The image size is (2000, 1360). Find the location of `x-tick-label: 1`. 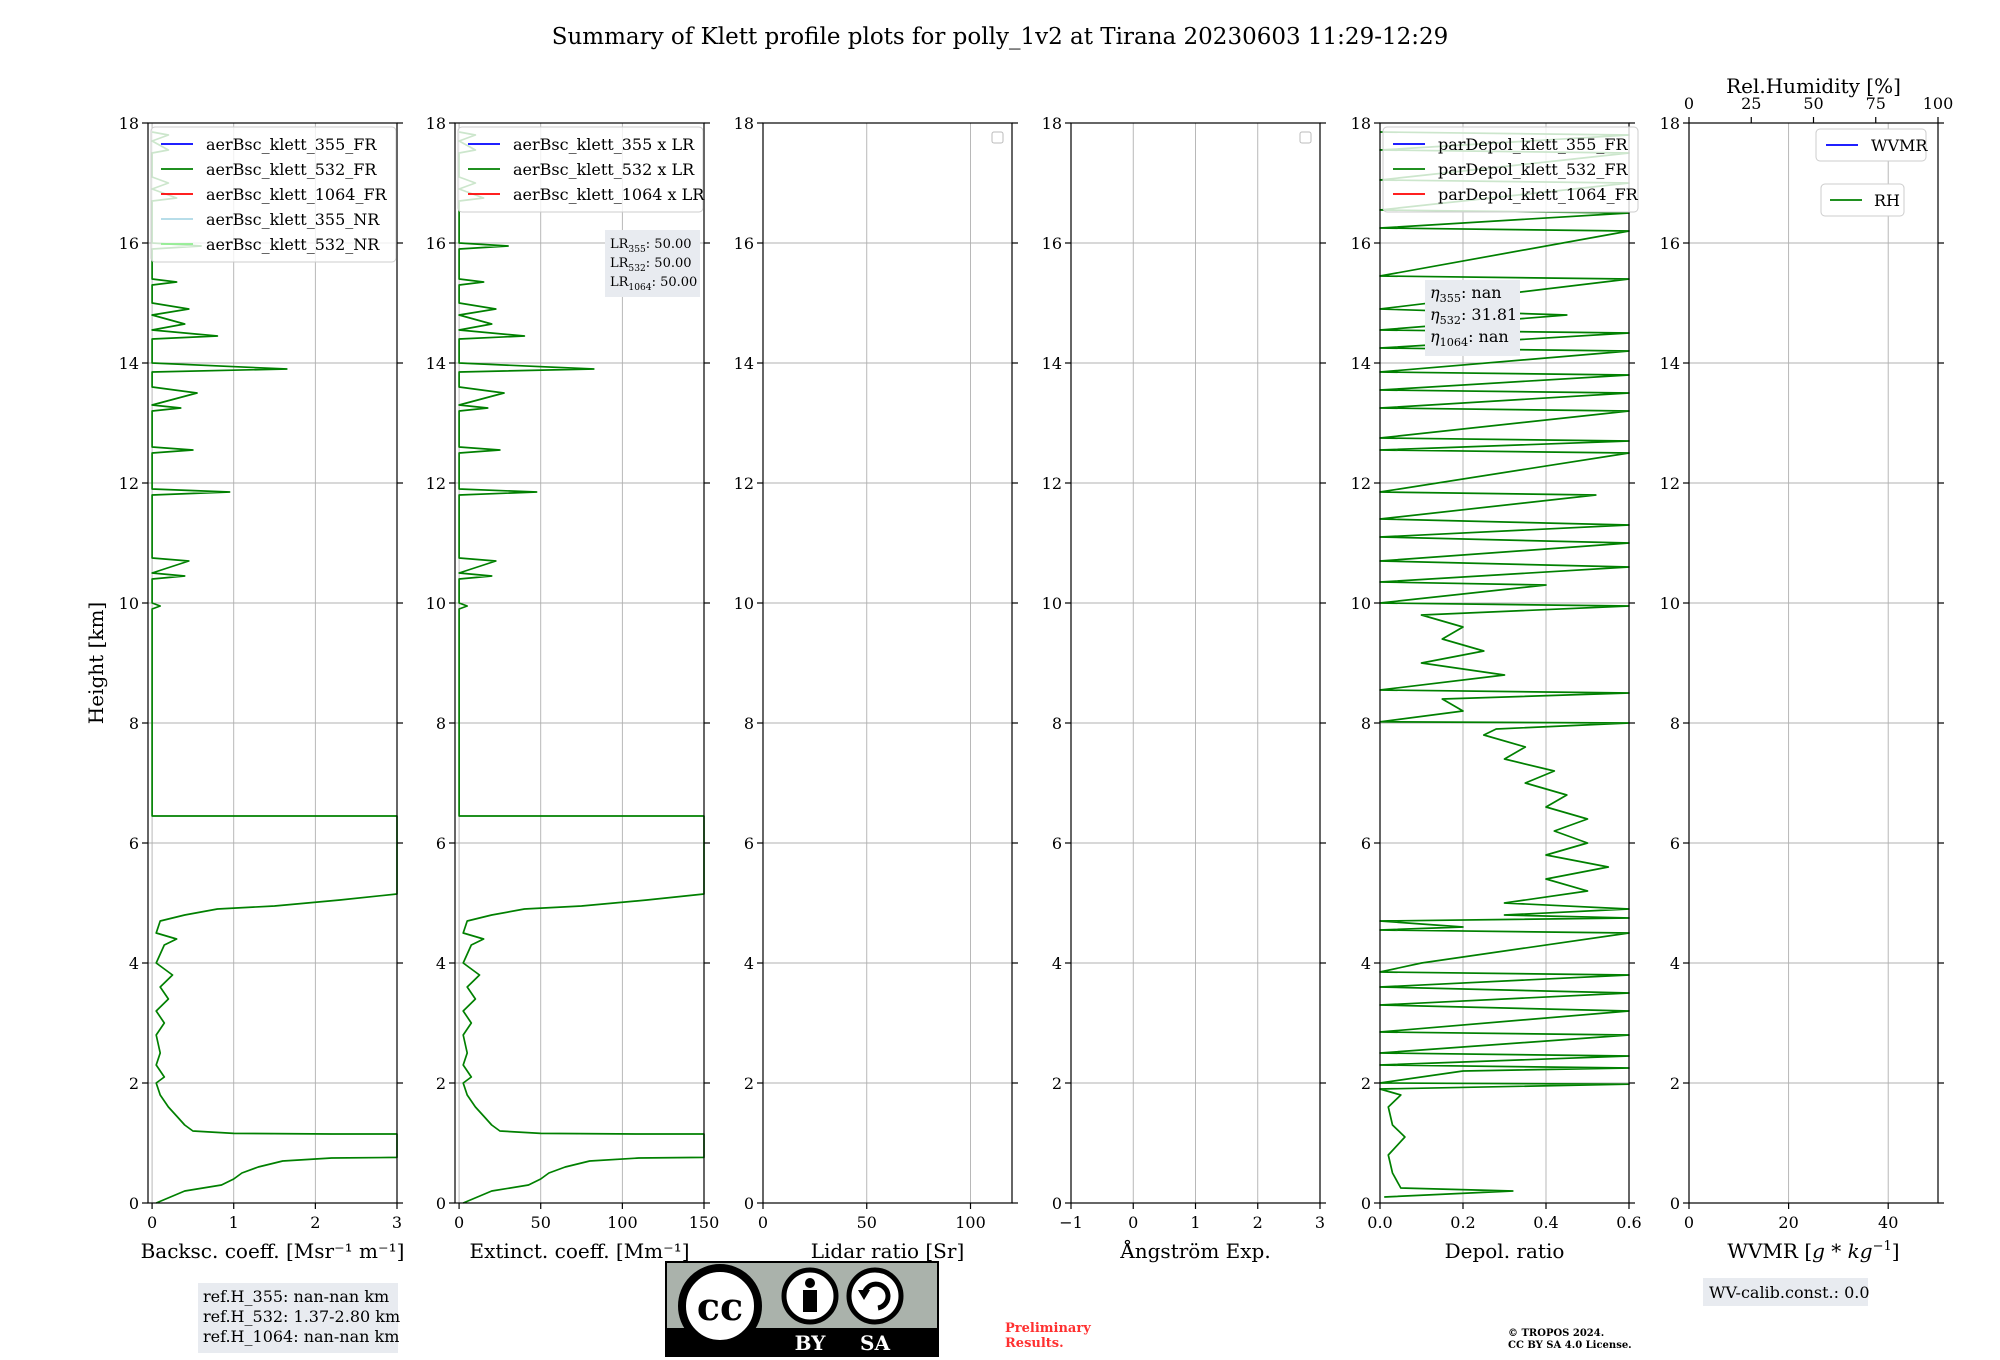

x-tick-label: 1 is located at coordinates (234, 1222).